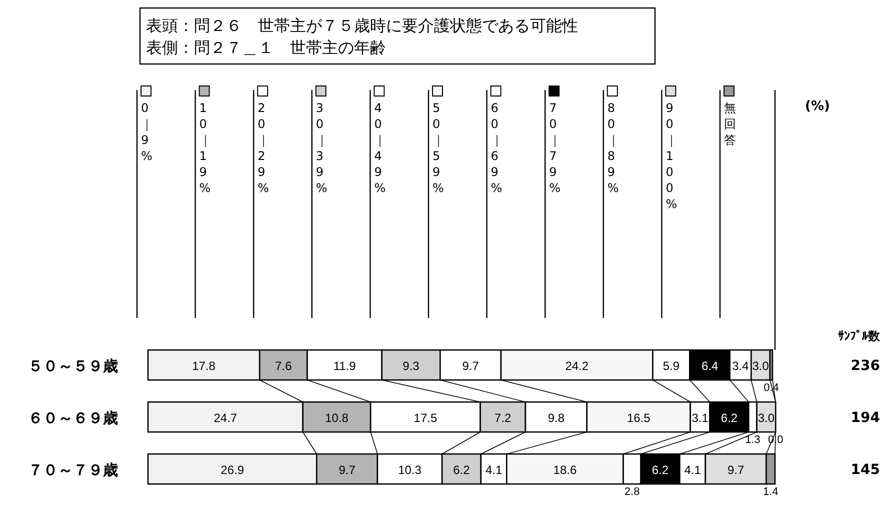  Describe the element at coordinates (410, 470) in the screenshot. I see `data-label: 10.3` at that location.